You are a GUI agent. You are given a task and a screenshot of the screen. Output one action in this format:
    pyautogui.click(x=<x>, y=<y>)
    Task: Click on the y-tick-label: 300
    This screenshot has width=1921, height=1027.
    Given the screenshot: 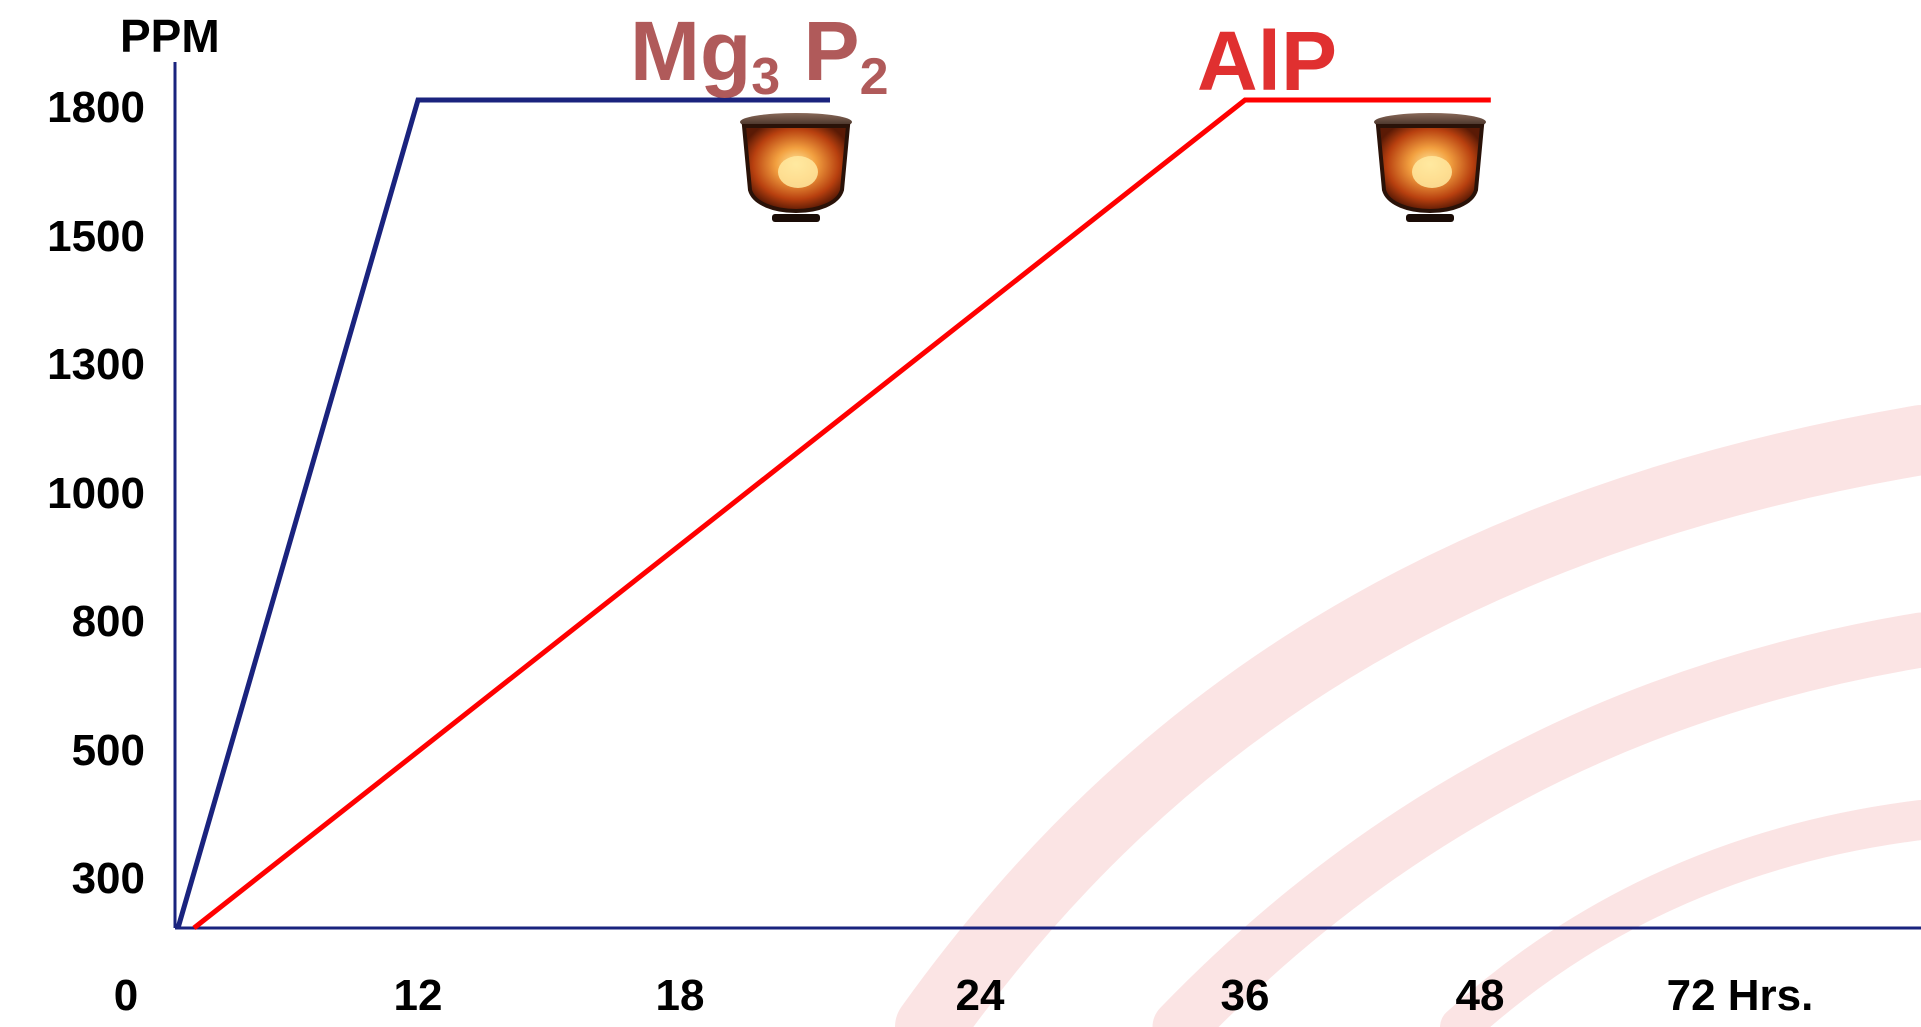 What is the action you would take?
    pyautogui.click(x=108, y=878)
    